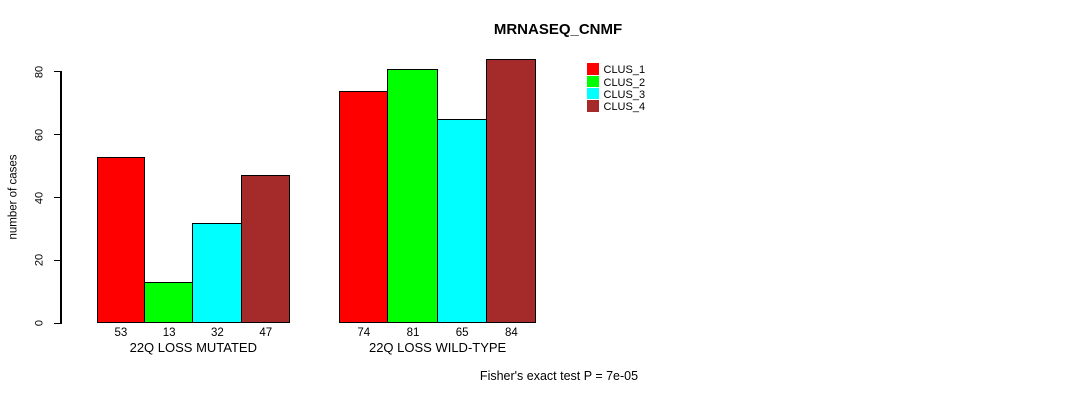  What do you see at coordinates (413, 332) in the screenshot?
I see `bar-value-label: 81` at bounding box center [413, 332].